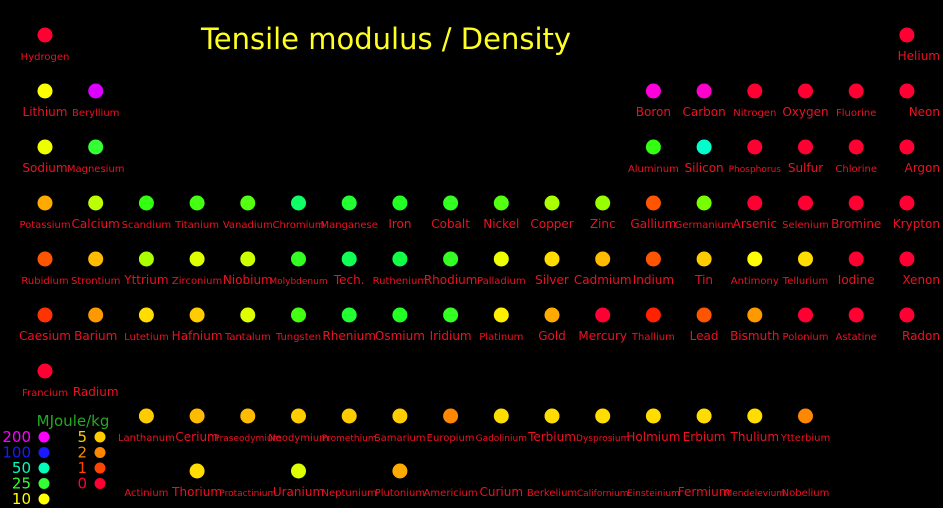 This screenshot has height=508, width=943. I want to click on element-label: Hafnium, so click(197, 336).